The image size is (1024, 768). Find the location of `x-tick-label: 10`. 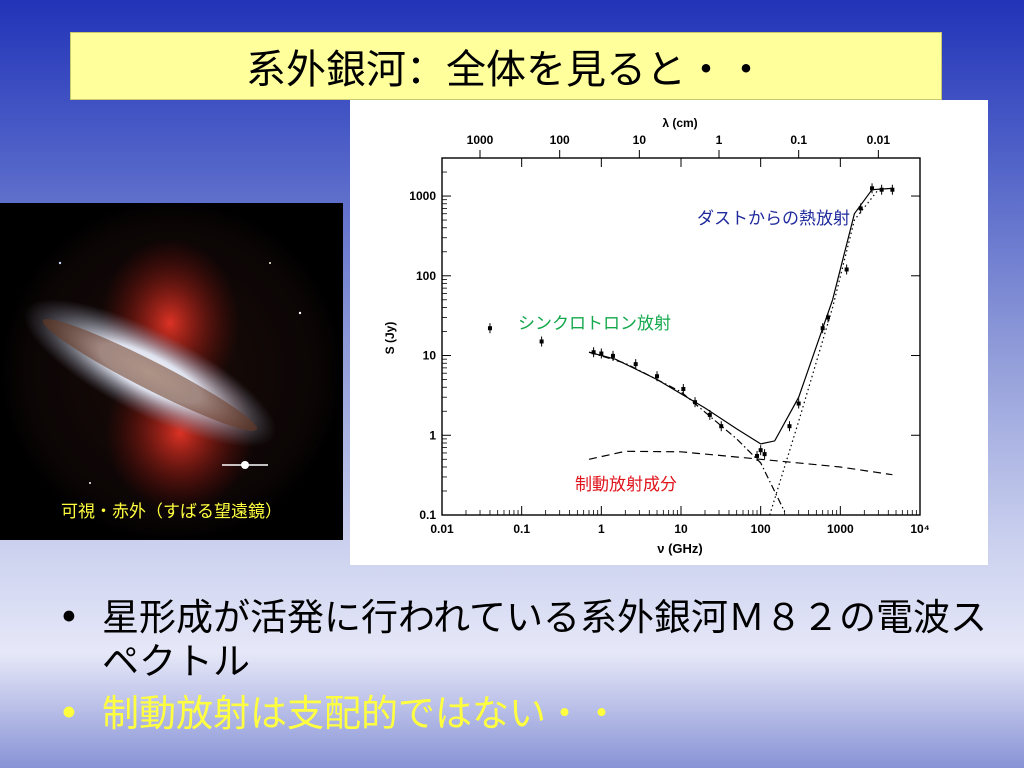

x-tick-label: 10 is located at coordinates (681, 529).